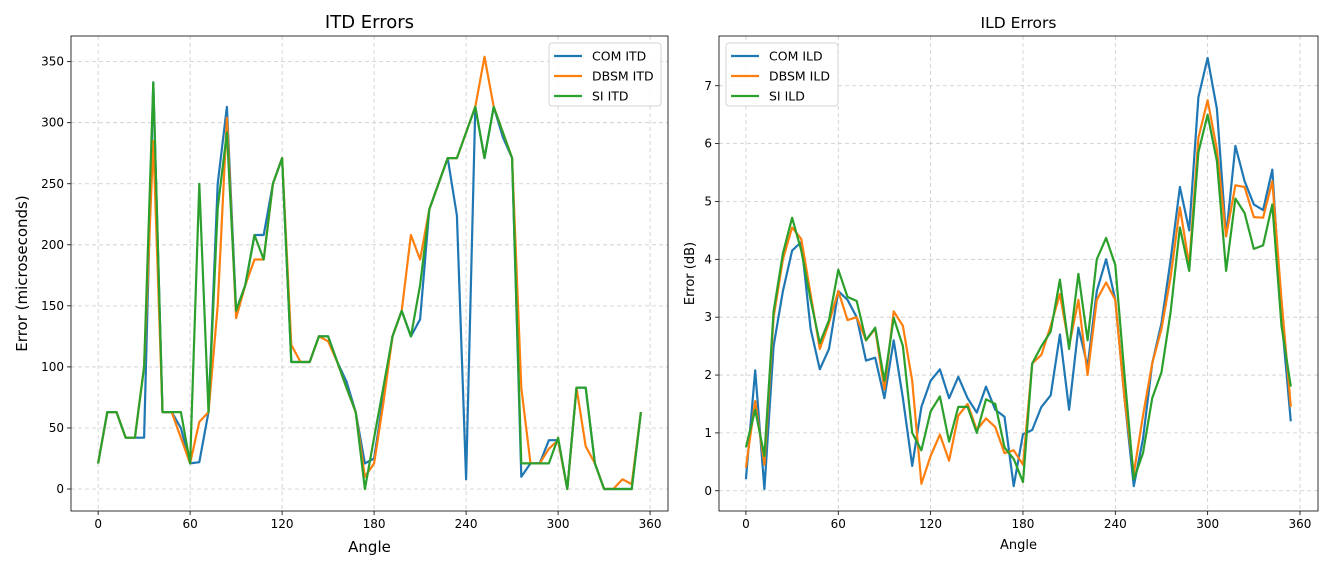  I want to click on y-tick-label: 250, so click(52, 184).